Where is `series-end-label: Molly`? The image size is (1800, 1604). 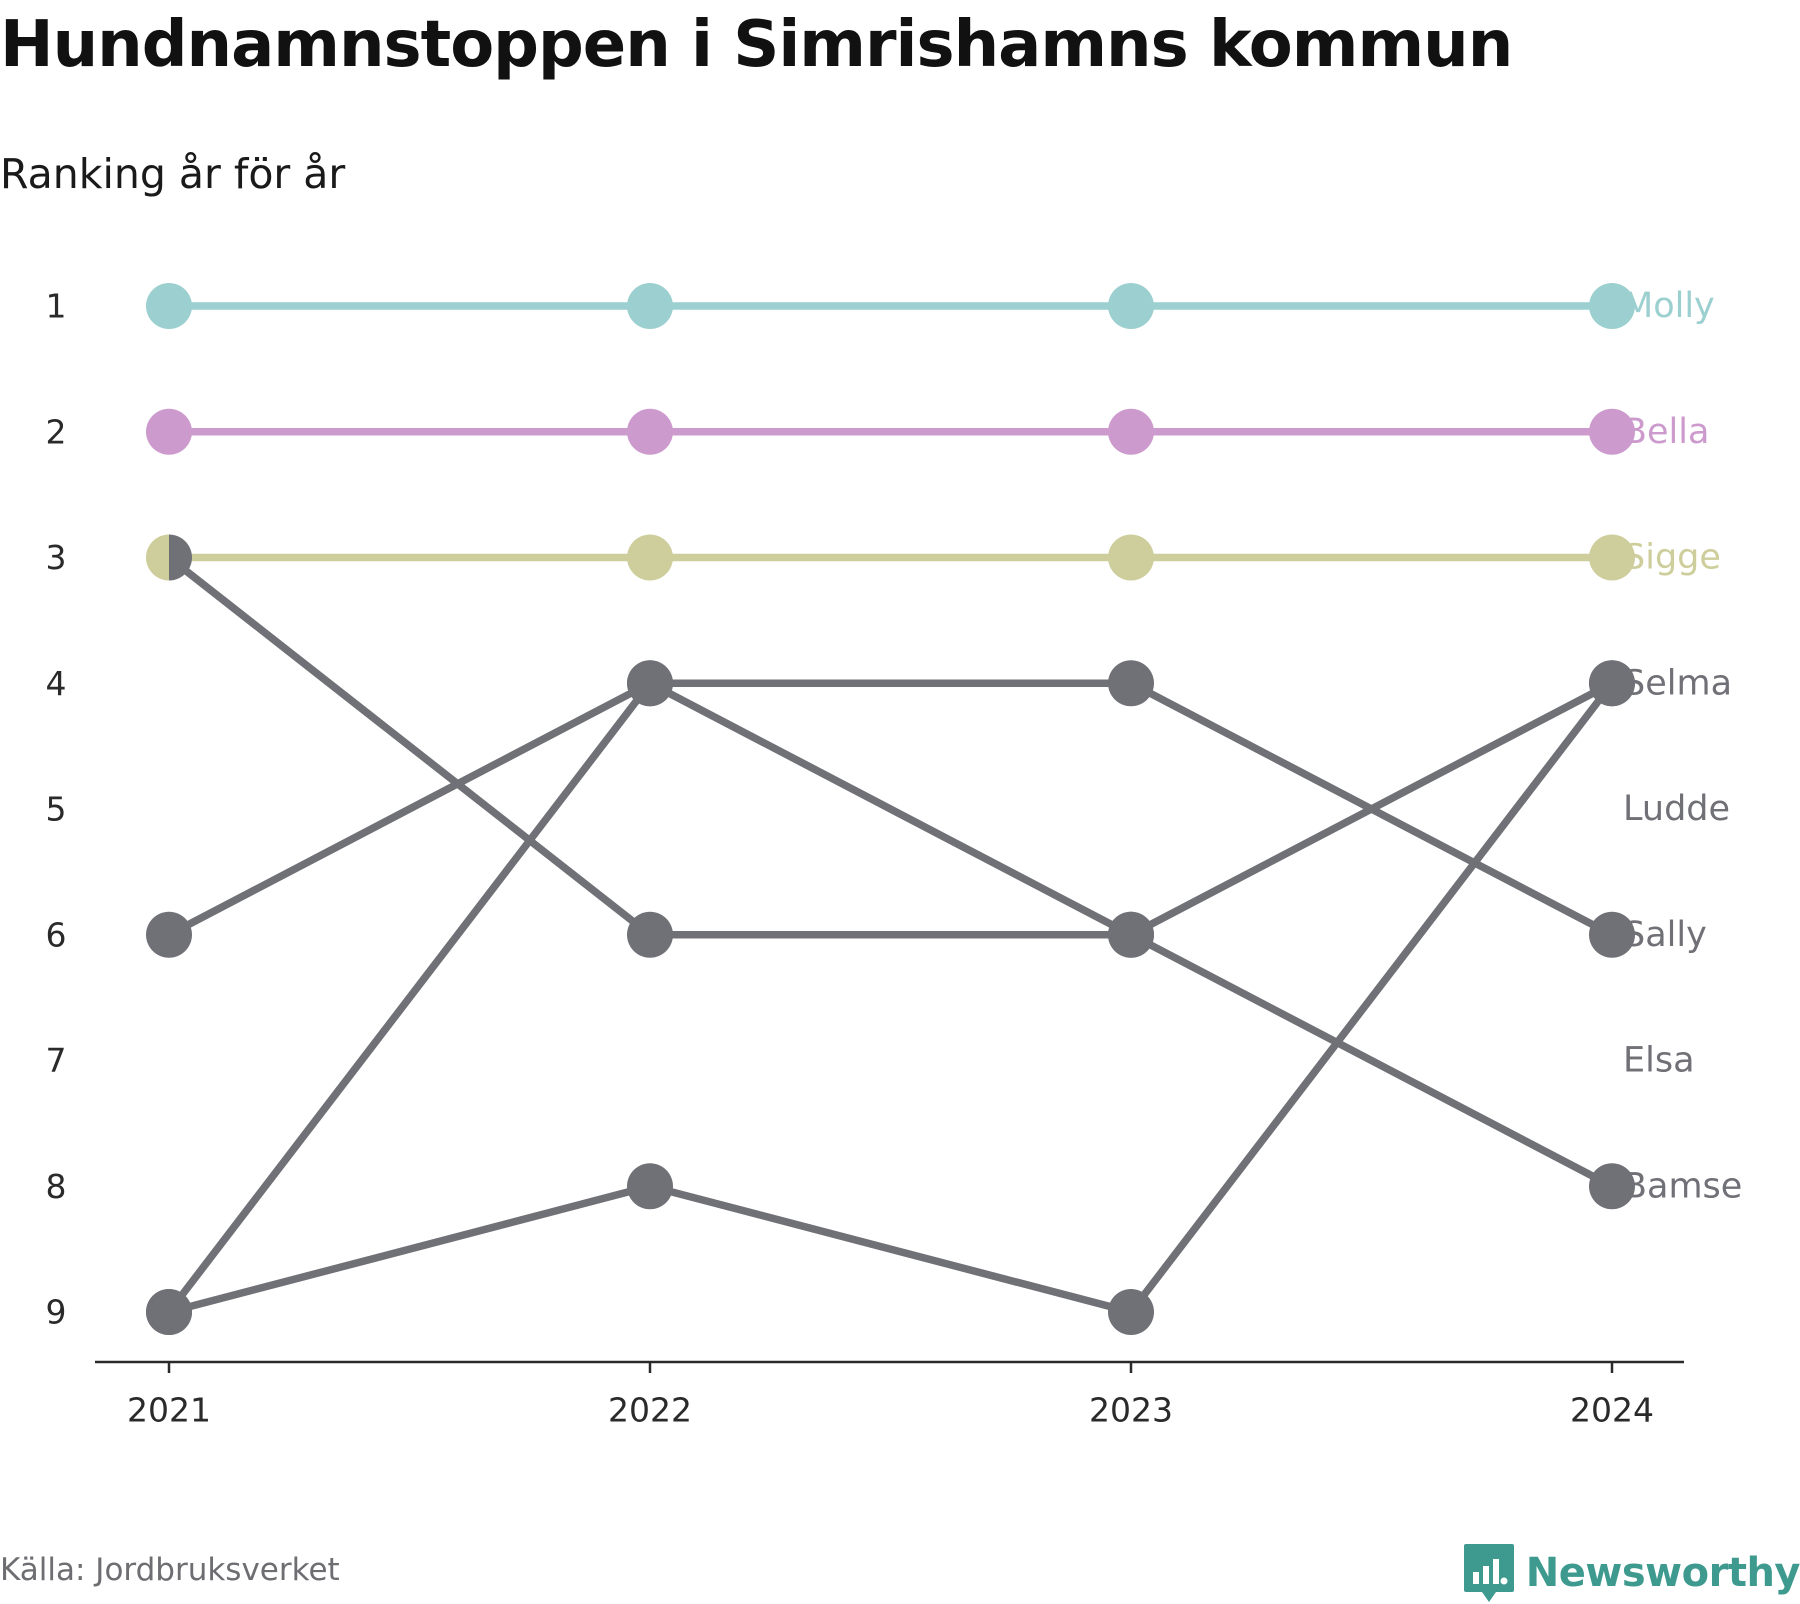 series-end-label: Molly is located at coordinates (1669, 306).